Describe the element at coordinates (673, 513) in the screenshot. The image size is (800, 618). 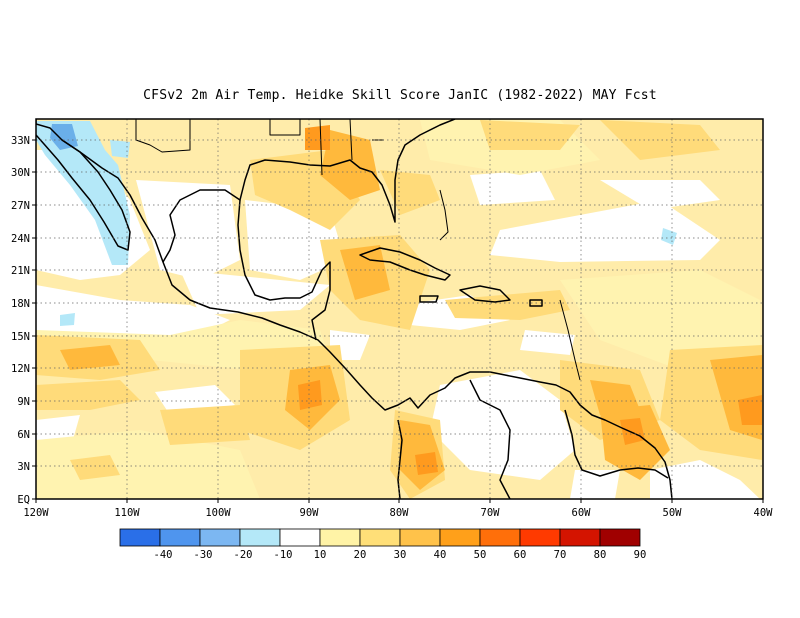
I see `lon-label: 50W` at that location.